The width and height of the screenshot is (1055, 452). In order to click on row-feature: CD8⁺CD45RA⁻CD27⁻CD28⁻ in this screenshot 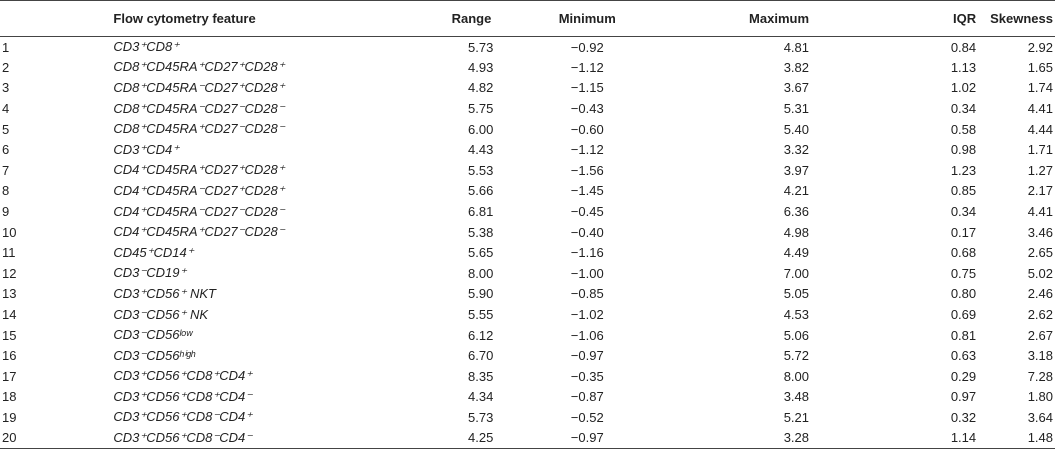, I will do `click(199, 108)`.